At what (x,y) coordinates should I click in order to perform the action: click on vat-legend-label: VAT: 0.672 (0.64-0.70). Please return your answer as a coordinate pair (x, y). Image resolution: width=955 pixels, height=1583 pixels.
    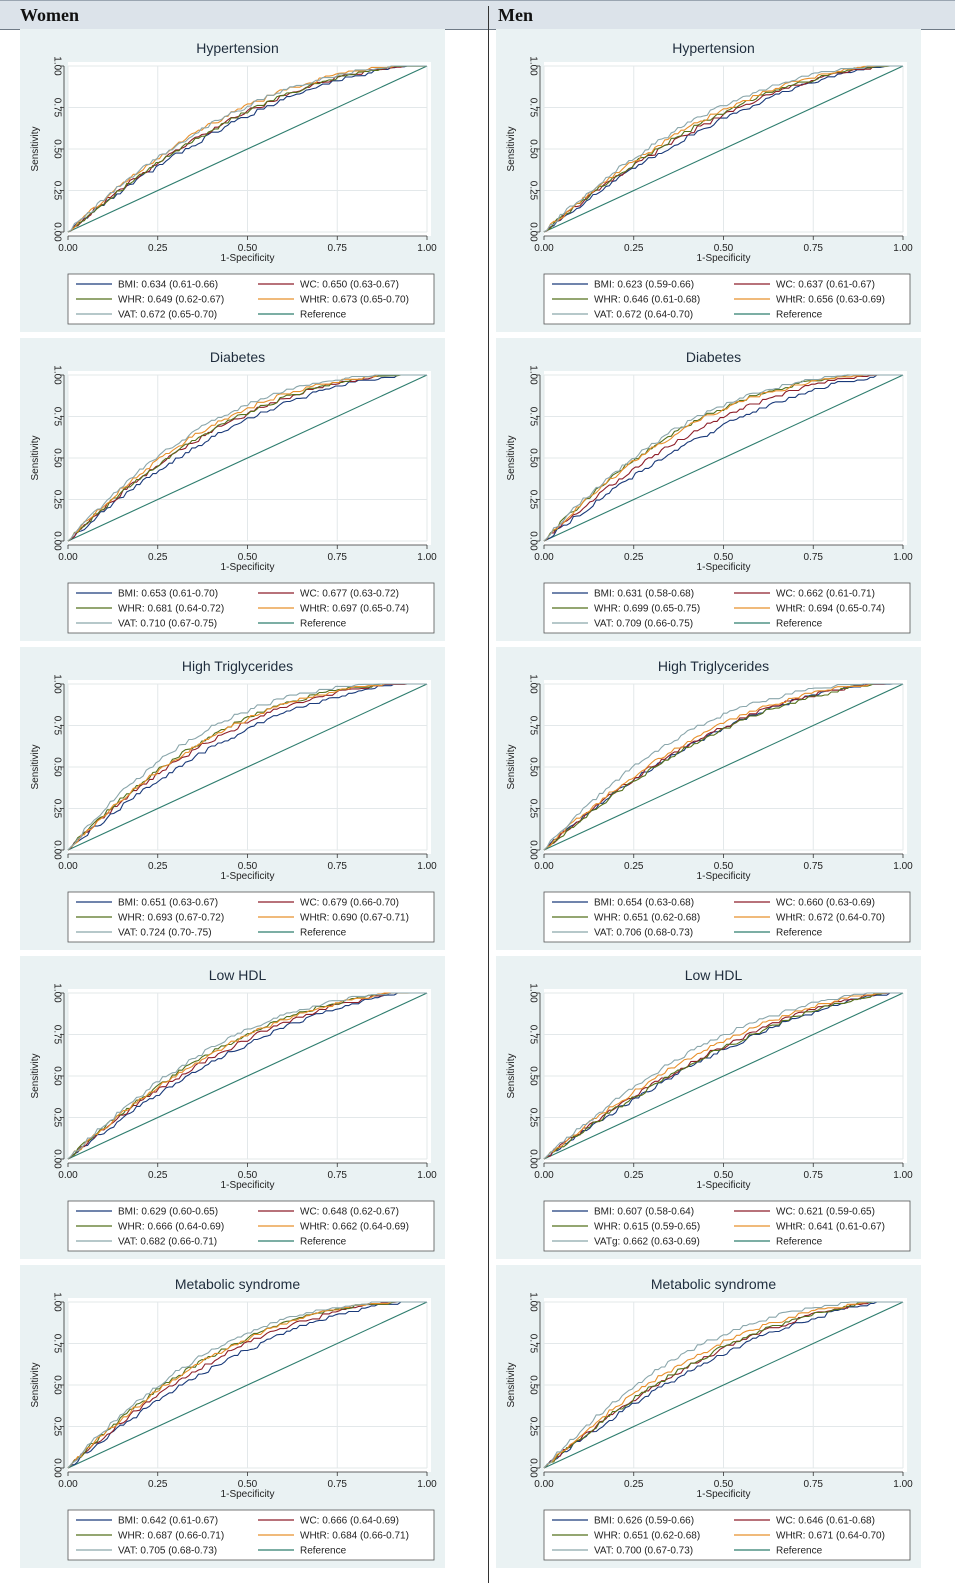
    Looking at the image, I should click on (643, 315).